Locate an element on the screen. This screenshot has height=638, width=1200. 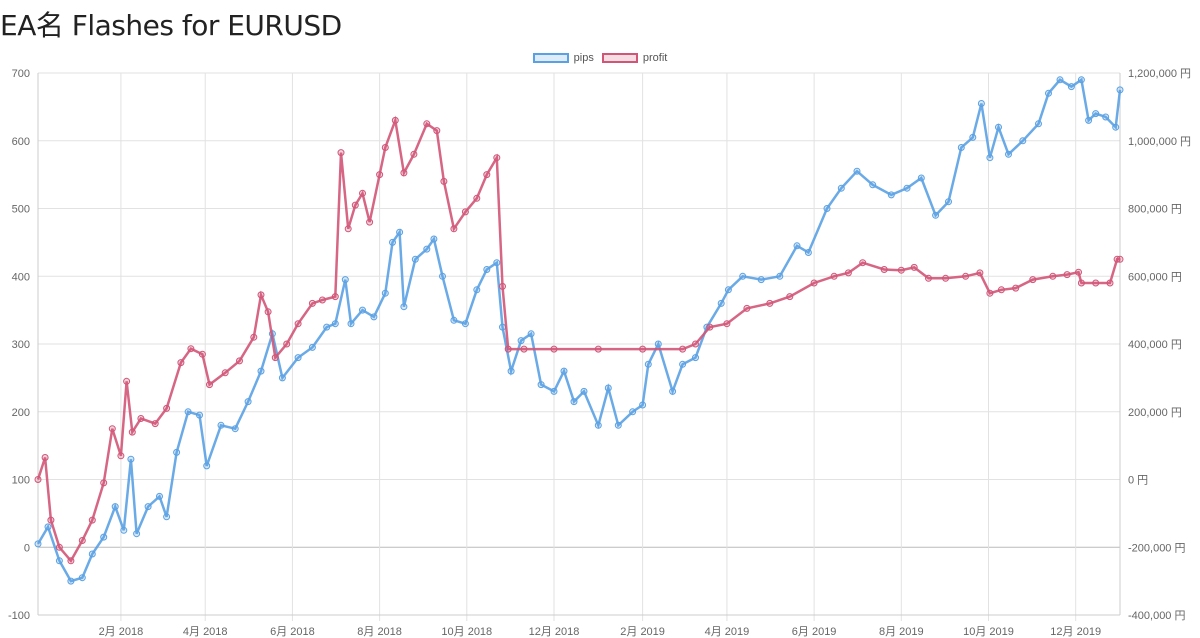
y-left-tick-label: 600 is located at coordinates (21, 142).